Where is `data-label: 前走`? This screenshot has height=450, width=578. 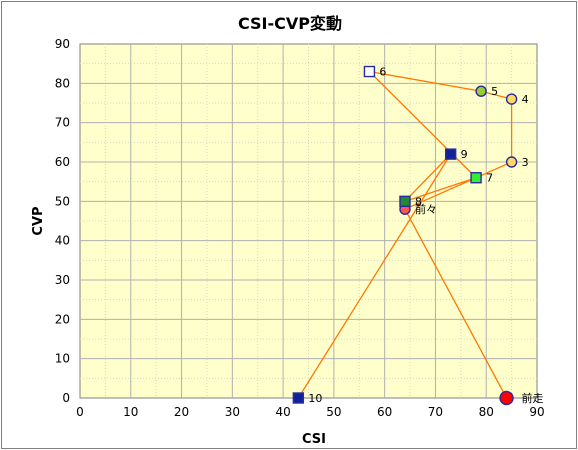 data-label: 前走 is located at coordinates (533, 398).